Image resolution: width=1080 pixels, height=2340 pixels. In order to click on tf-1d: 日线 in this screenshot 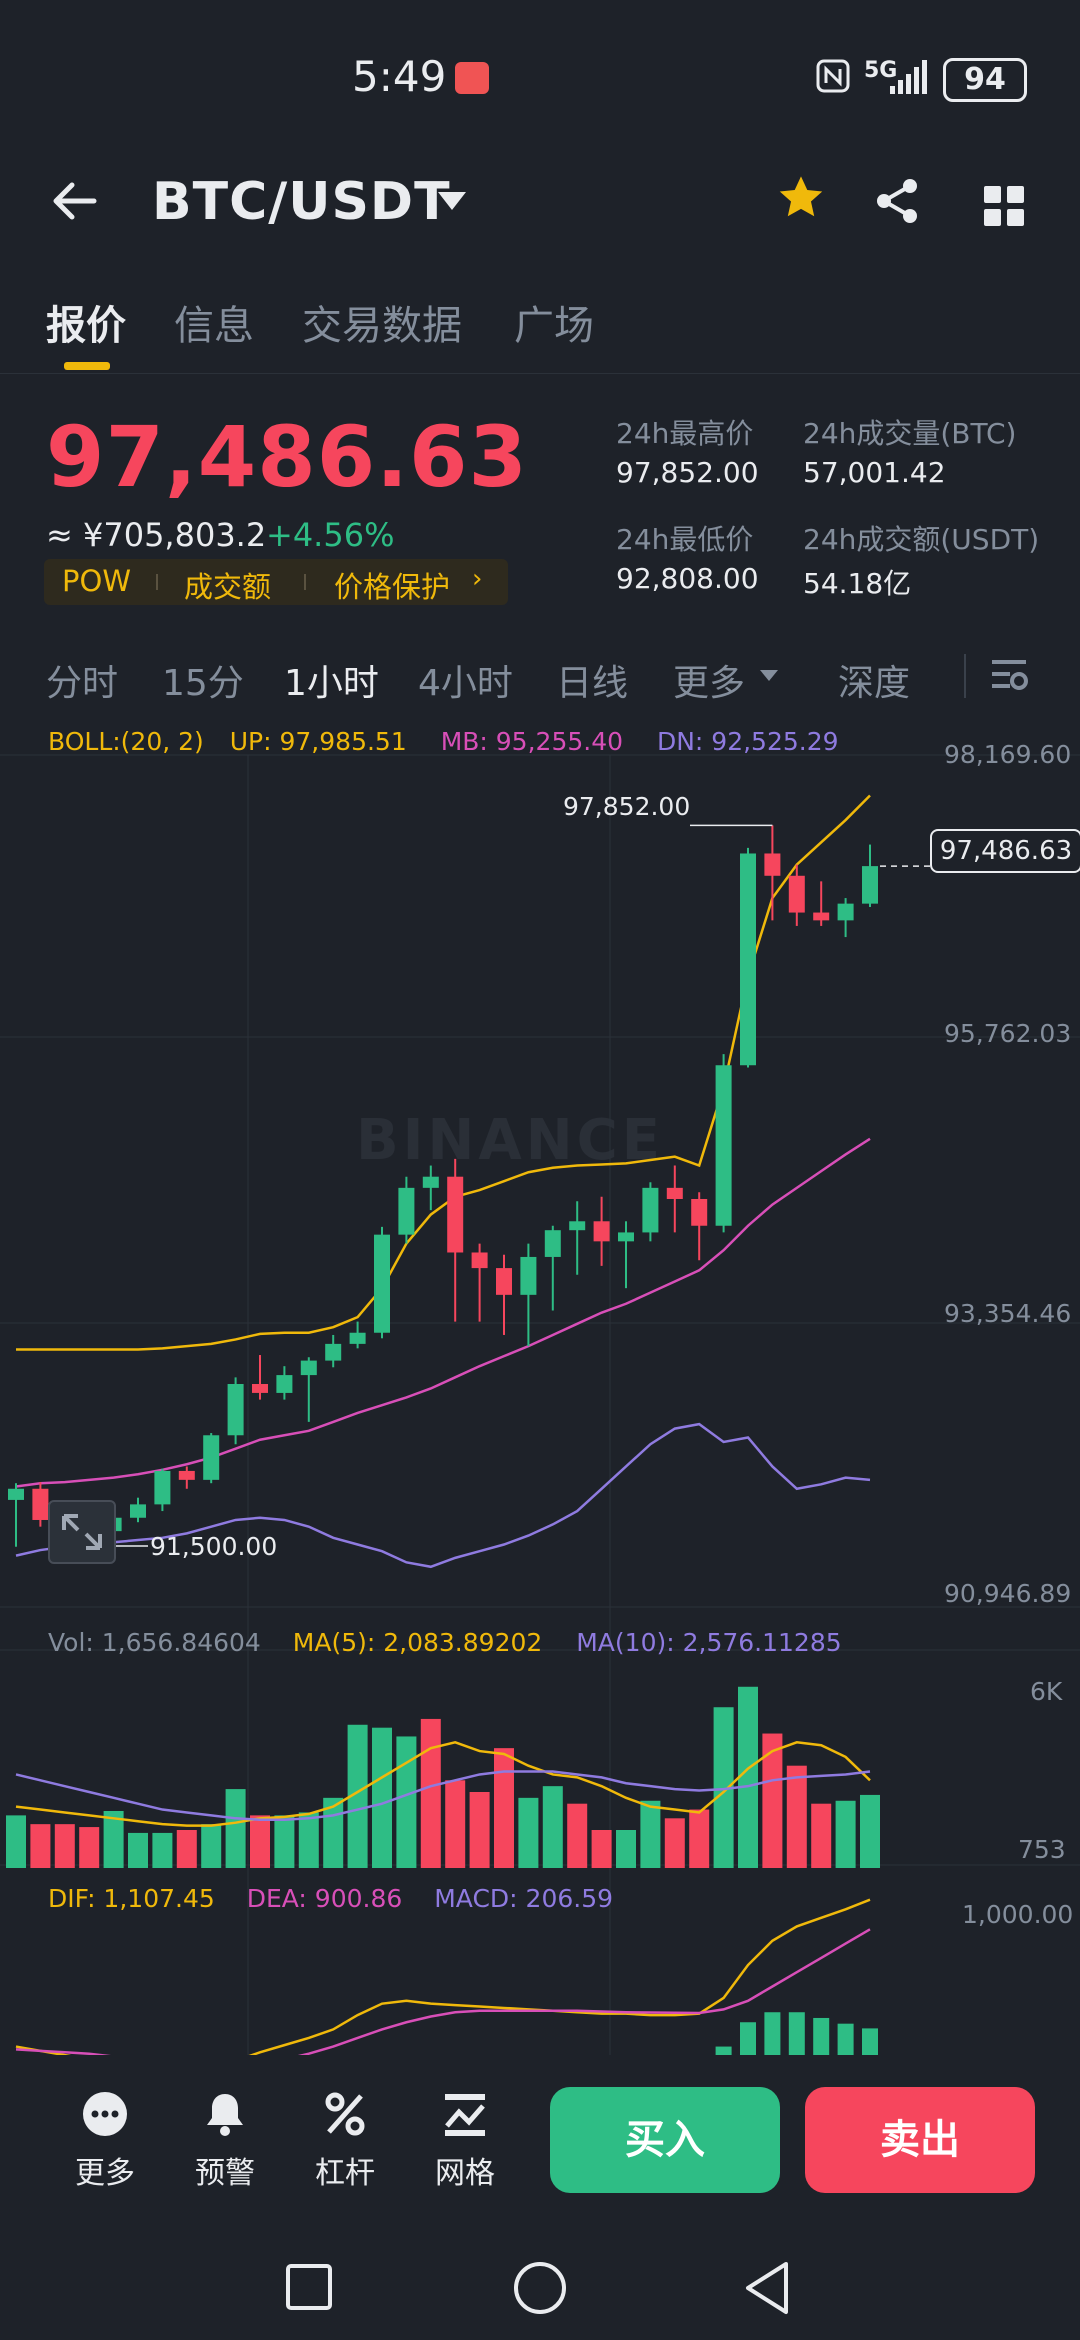, I will do `click(592, 683)`.